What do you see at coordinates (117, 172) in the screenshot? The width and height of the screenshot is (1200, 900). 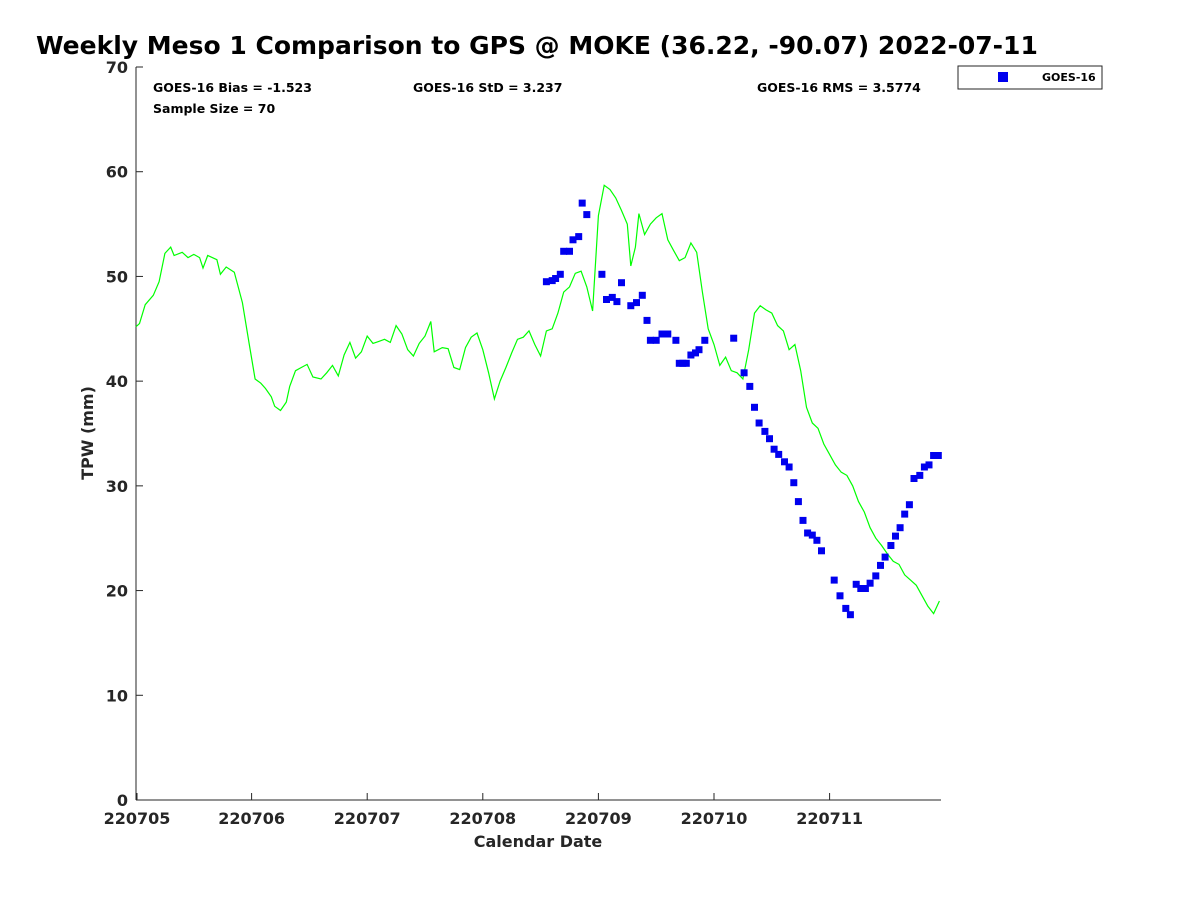 I see `y-tick-label: 60` at bounding box center [117, 172].